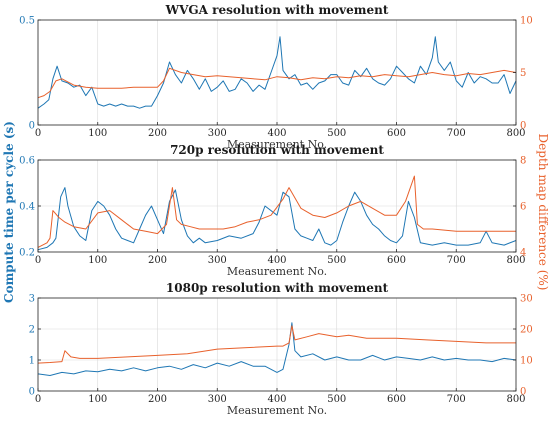 Image resolution: width=550 pixels, height=424 pixels. What do you see at coordinates (526, 330) in the screenshot?
I see `right-y-tick-label: 20` at bounding box center [526, 330].